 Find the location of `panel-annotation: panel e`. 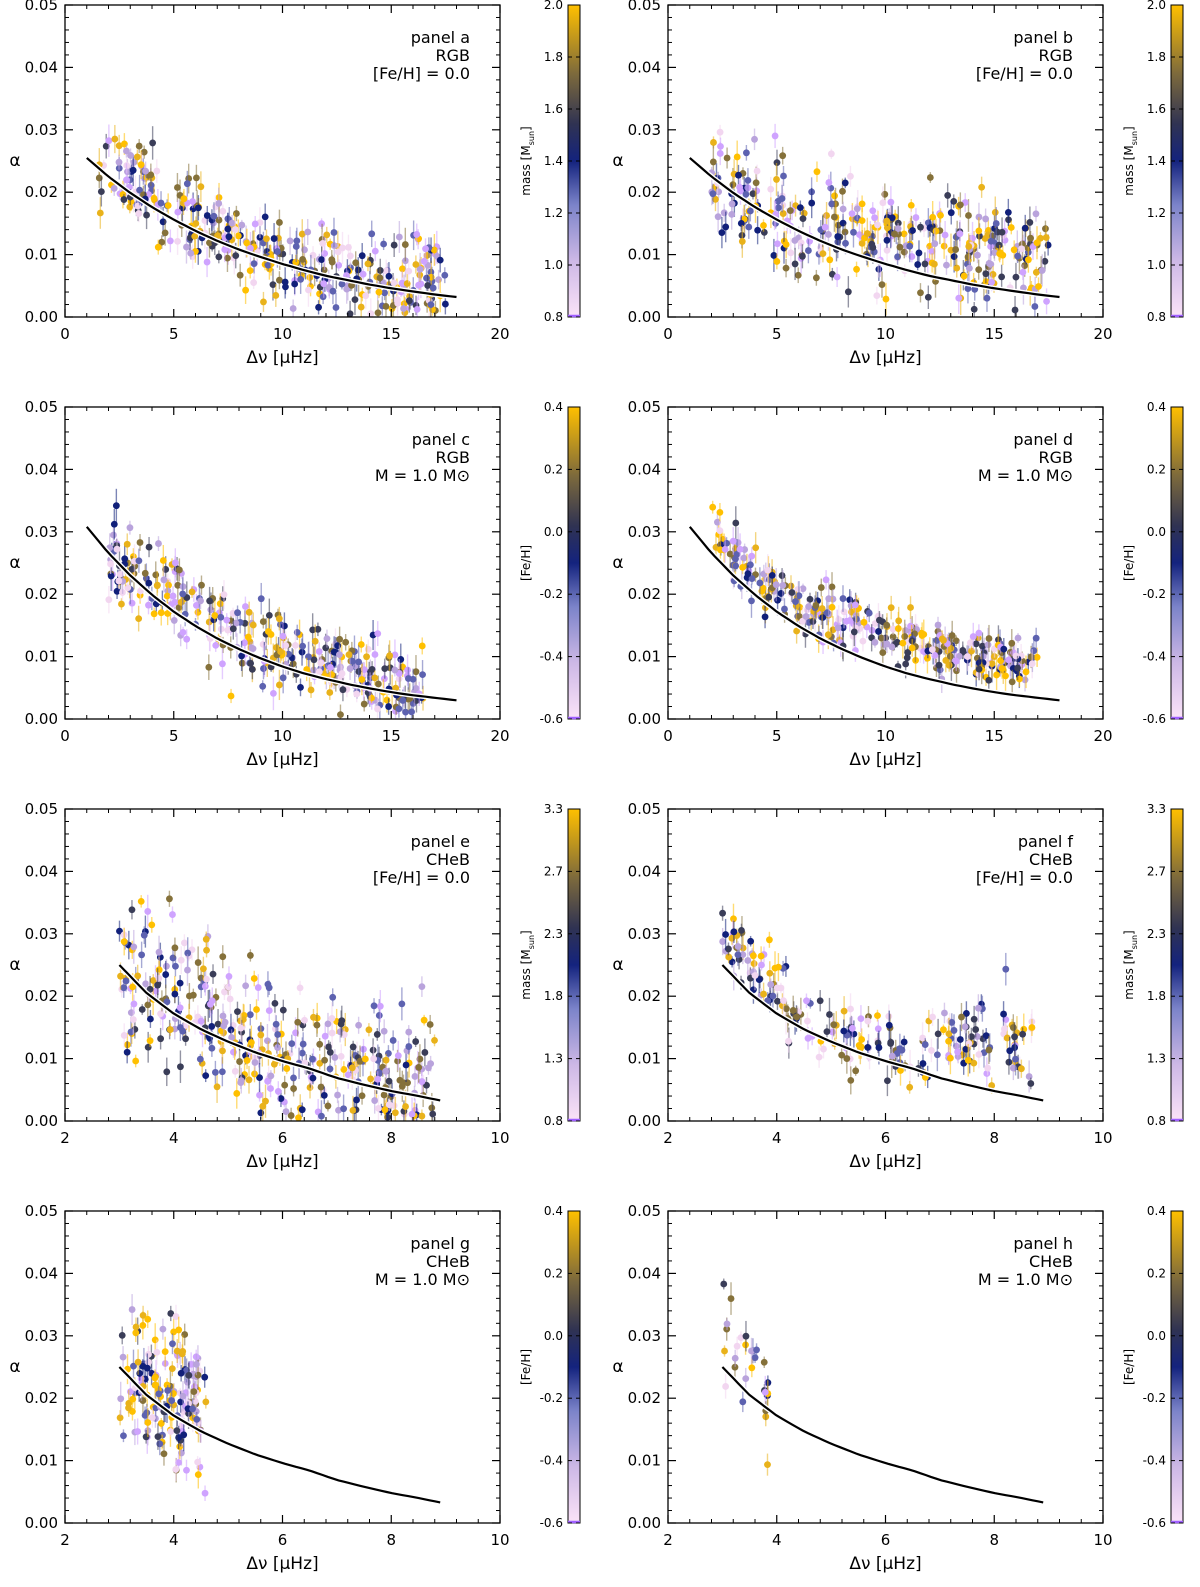

panel-annotation: panel e is located at coordinates (440, 841).